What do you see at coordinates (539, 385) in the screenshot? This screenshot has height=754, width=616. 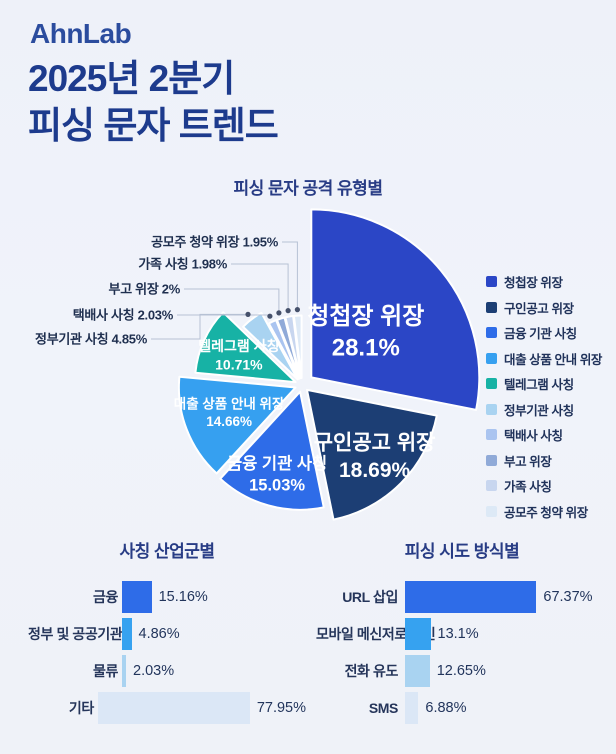 I see `legend-label: 텔레그램 사칭` at bounding box center [539, 385].